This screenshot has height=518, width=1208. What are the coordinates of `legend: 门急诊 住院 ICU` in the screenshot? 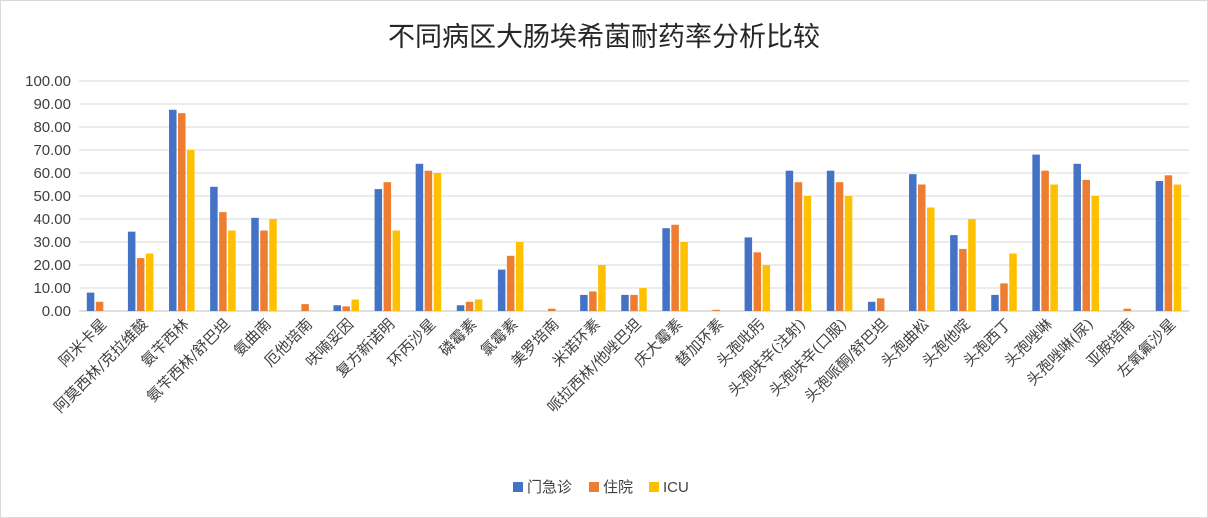 It's located at (601, 487).